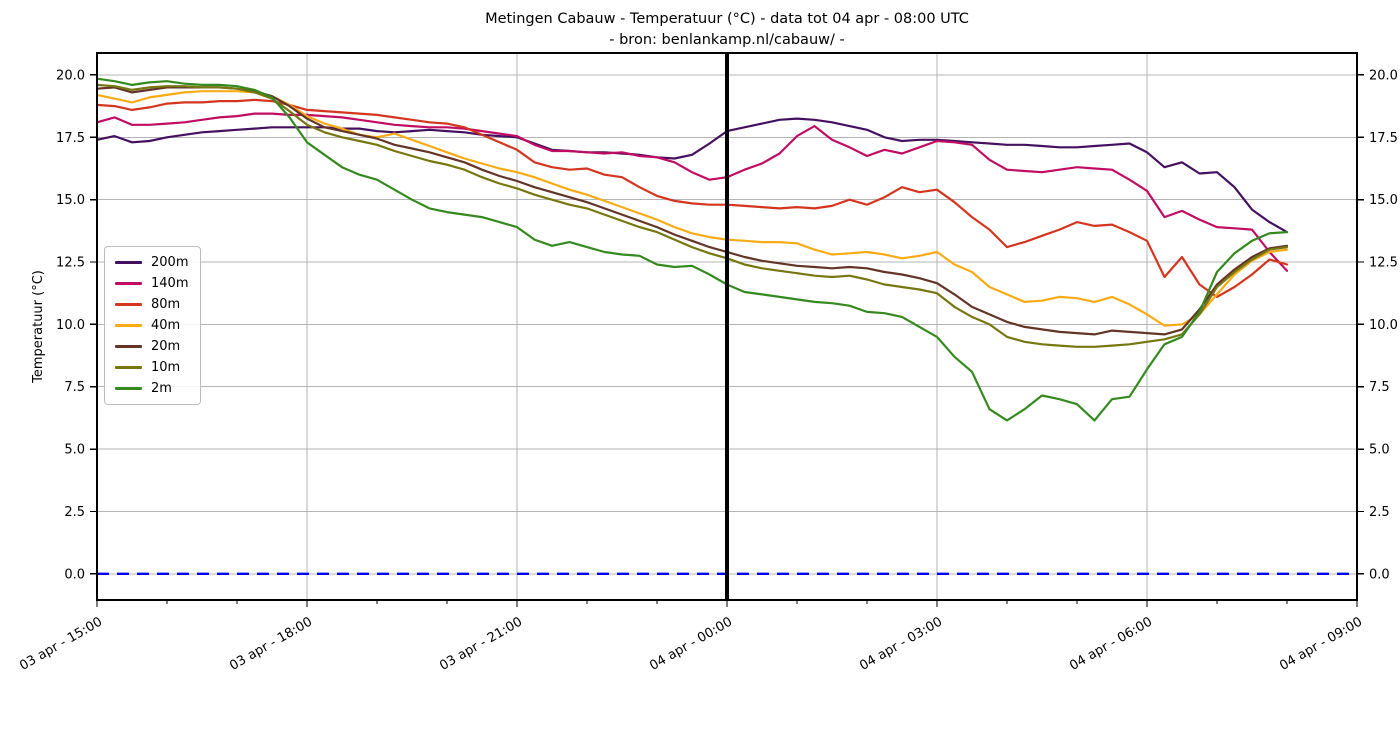 This screenshot has height=750, width=1400. Describe the element at coordinates (38, 327) in the screenshot. I see `y-axis-title: Temperatuur (°C)` at that location.